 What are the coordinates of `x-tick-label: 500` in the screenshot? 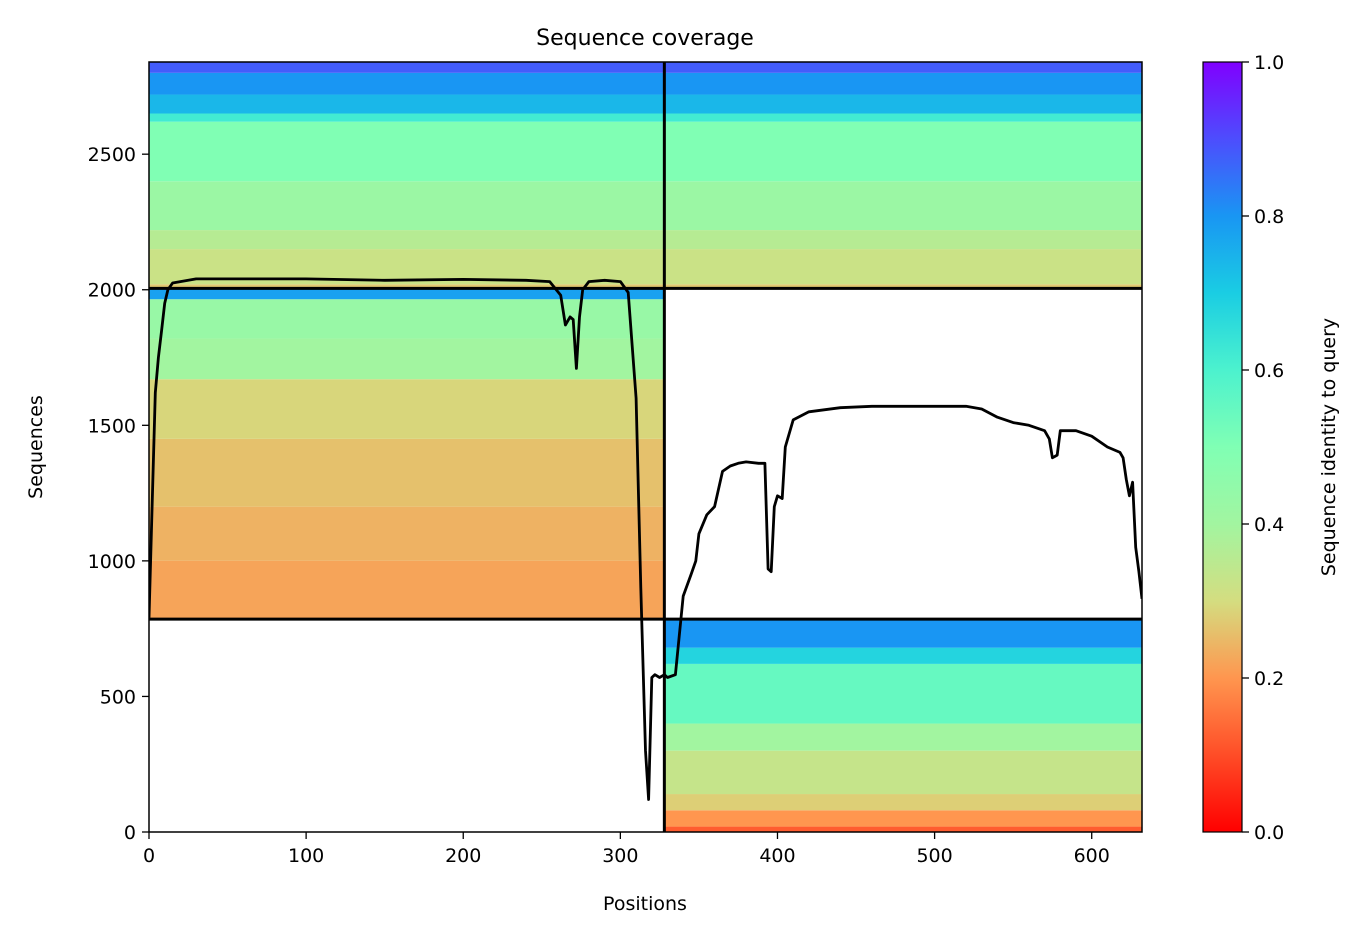 It's located at (934, 856).